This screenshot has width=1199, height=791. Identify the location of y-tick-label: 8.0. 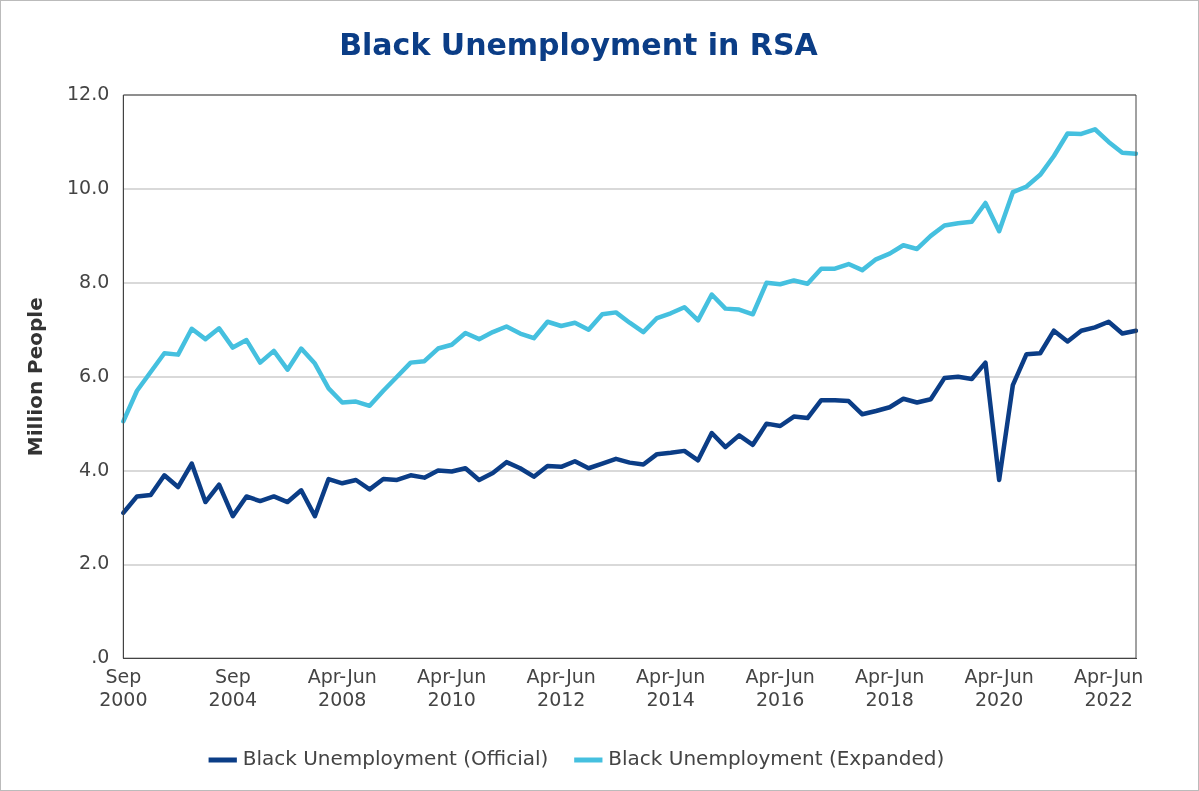
(94, 280).